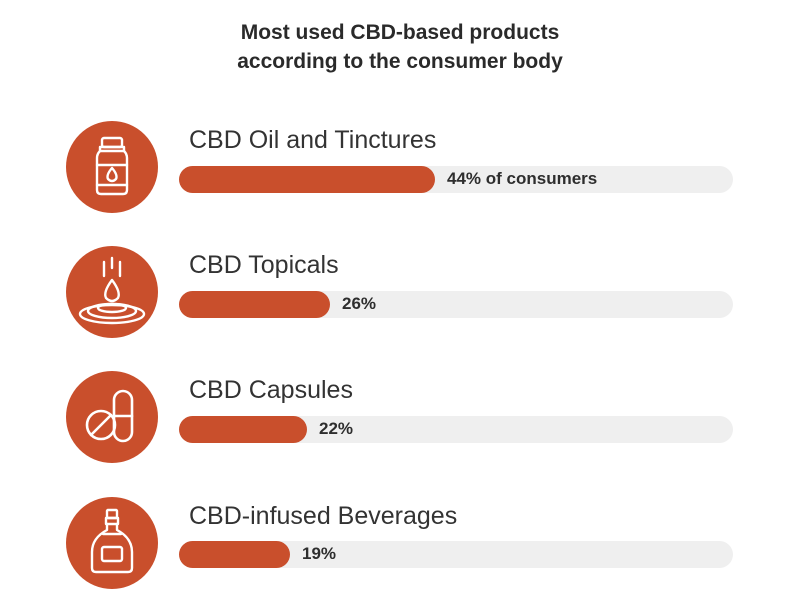 The width and height of the screenshot is (800, 603). I want to click on bar-label: CBD Capsules, so click(271, 390).